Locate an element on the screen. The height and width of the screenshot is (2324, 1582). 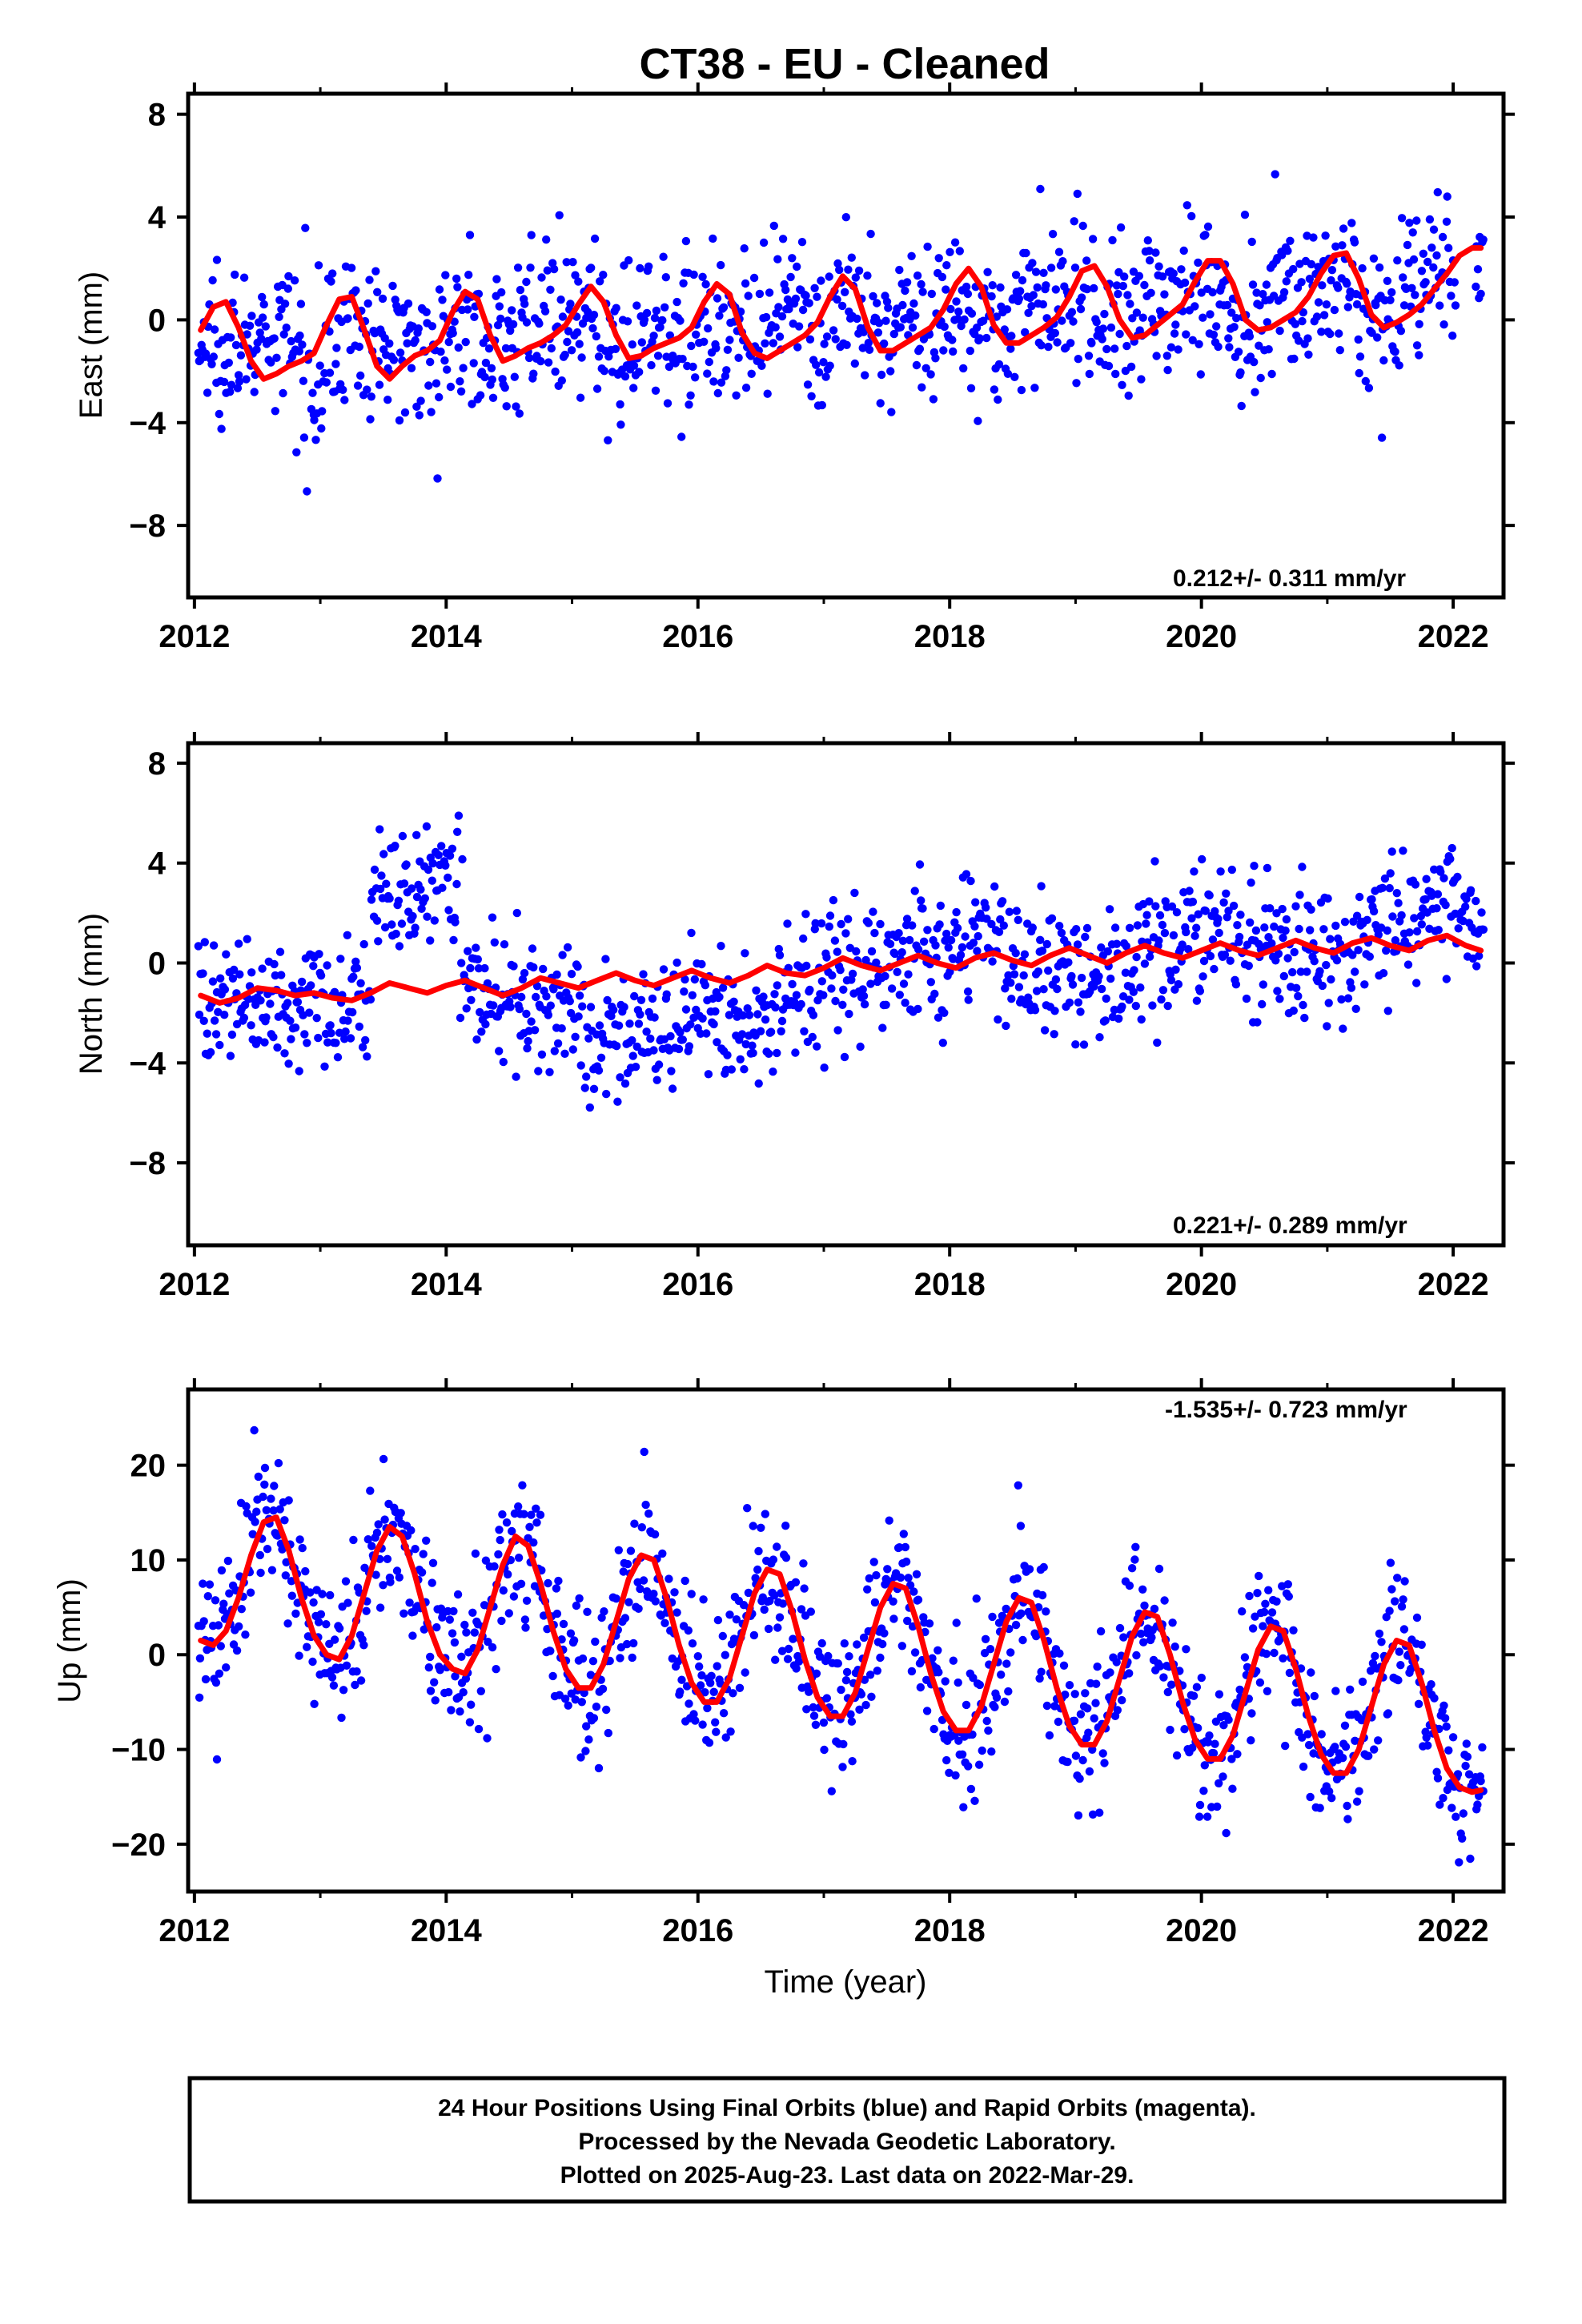
north-y-tick-label: 0 is located at coordinates (157, 964).